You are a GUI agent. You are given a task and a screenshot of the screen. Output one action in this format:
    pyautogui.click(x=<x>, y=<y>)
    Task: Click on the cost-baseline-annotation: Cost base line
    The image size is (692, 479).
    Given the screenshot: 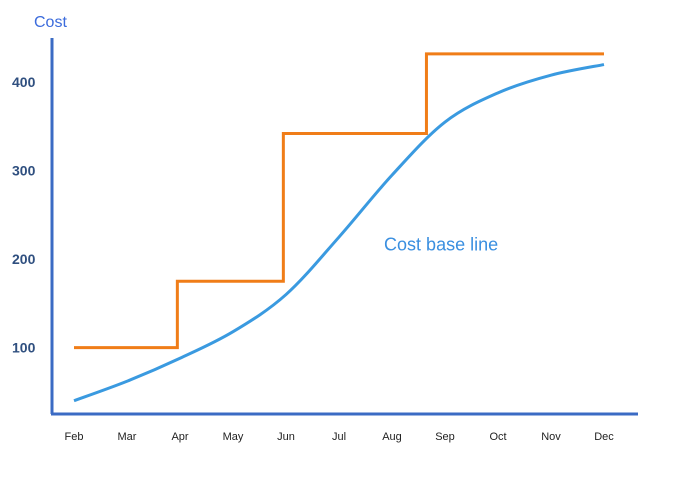 What is the action you would take?
    pyautogui.click(x=441, y=244)
    